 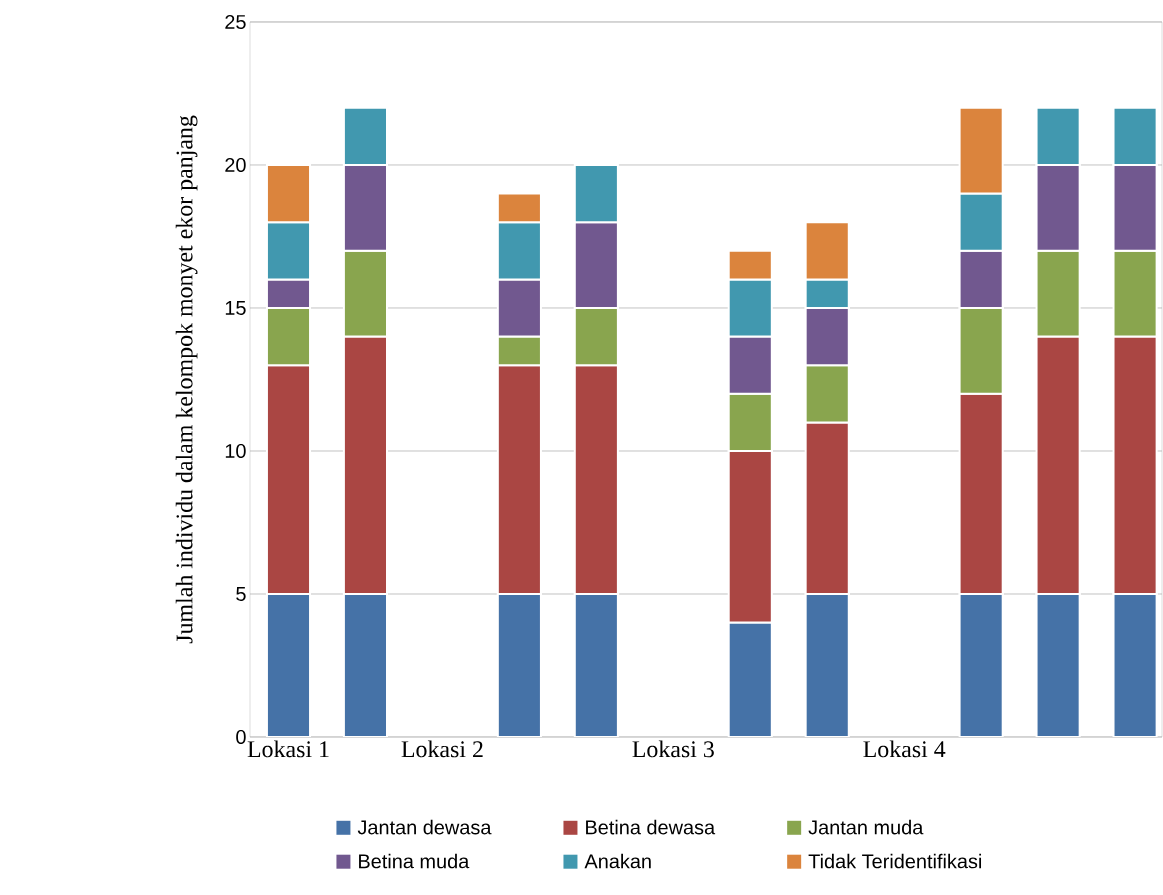 What do you see at coordinates (288, 749) in the screenshot?
I see `x-tick-label: Lokasi 1` at bounding box center [288, 749].